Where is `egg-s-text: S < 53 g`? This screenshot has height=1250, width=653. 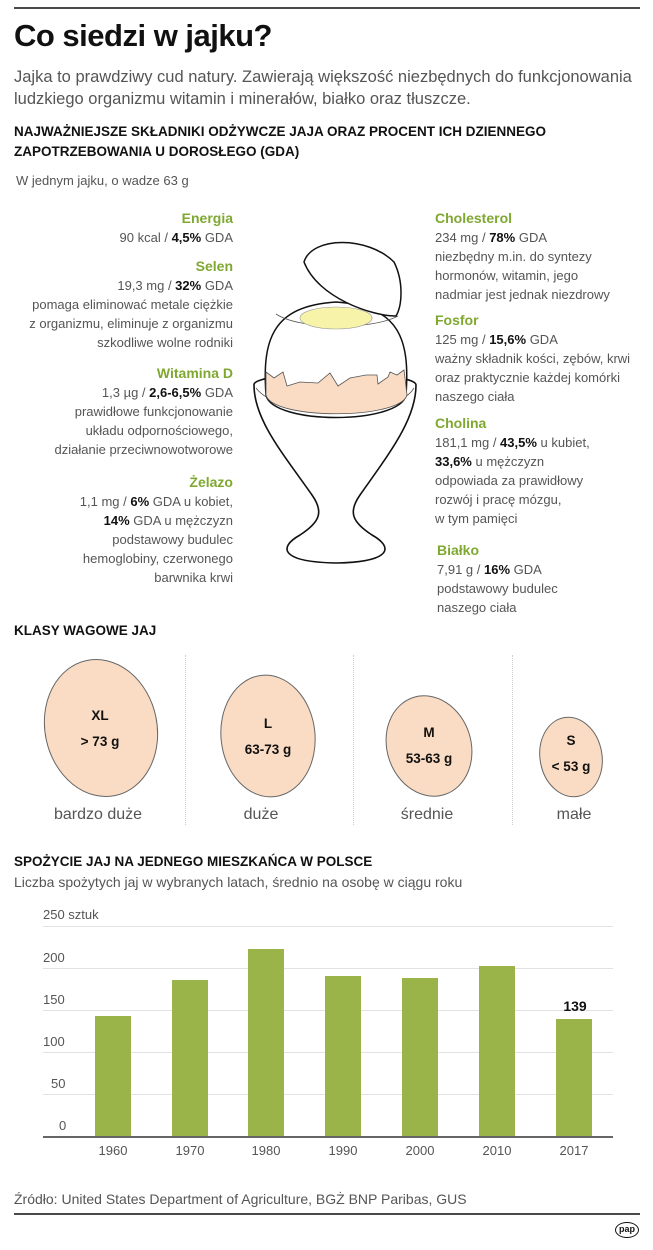
egg-s-text: S < 53 g is located at coordinates (571, 753).